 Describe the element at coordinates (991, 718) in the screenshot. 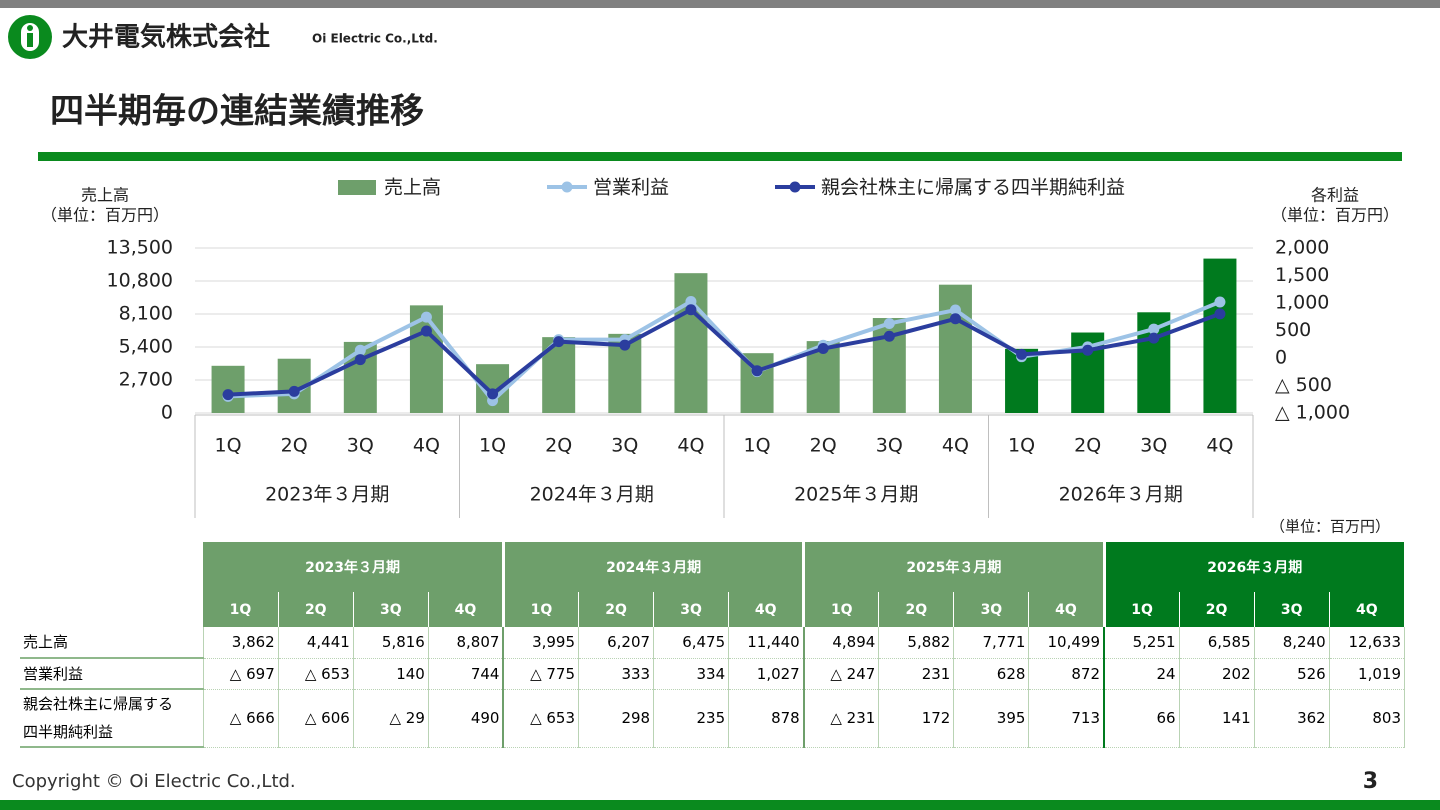

I see `table-cell: 395` at that location.